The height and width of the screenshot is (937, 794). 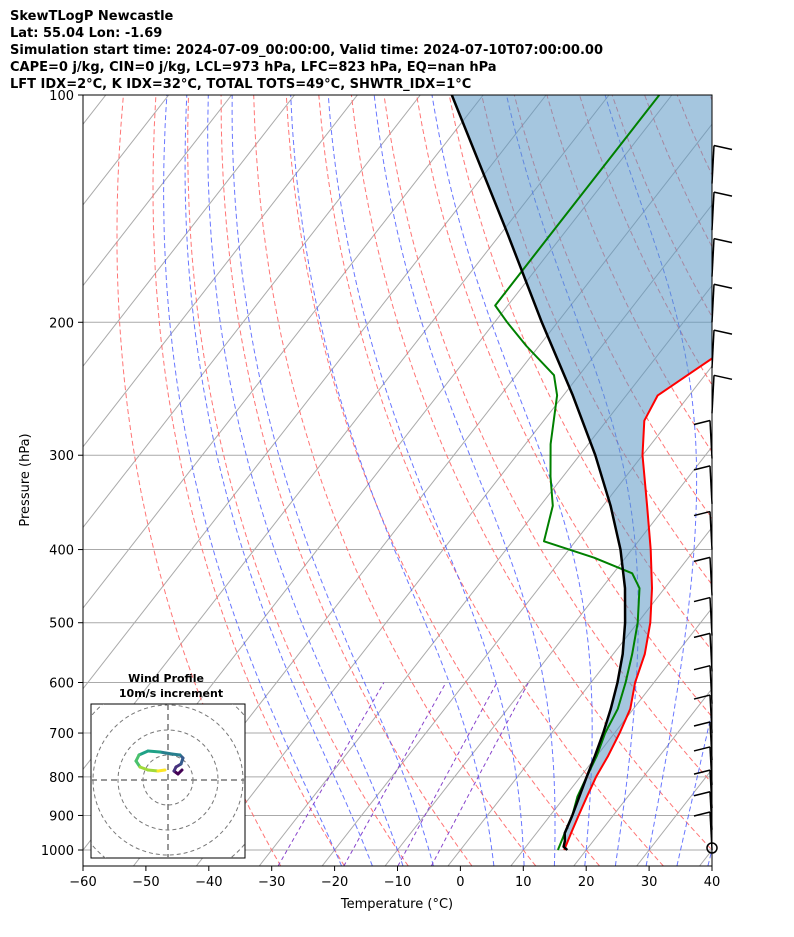 I want to click on hodograph-plot, so click(x=168, y=781).